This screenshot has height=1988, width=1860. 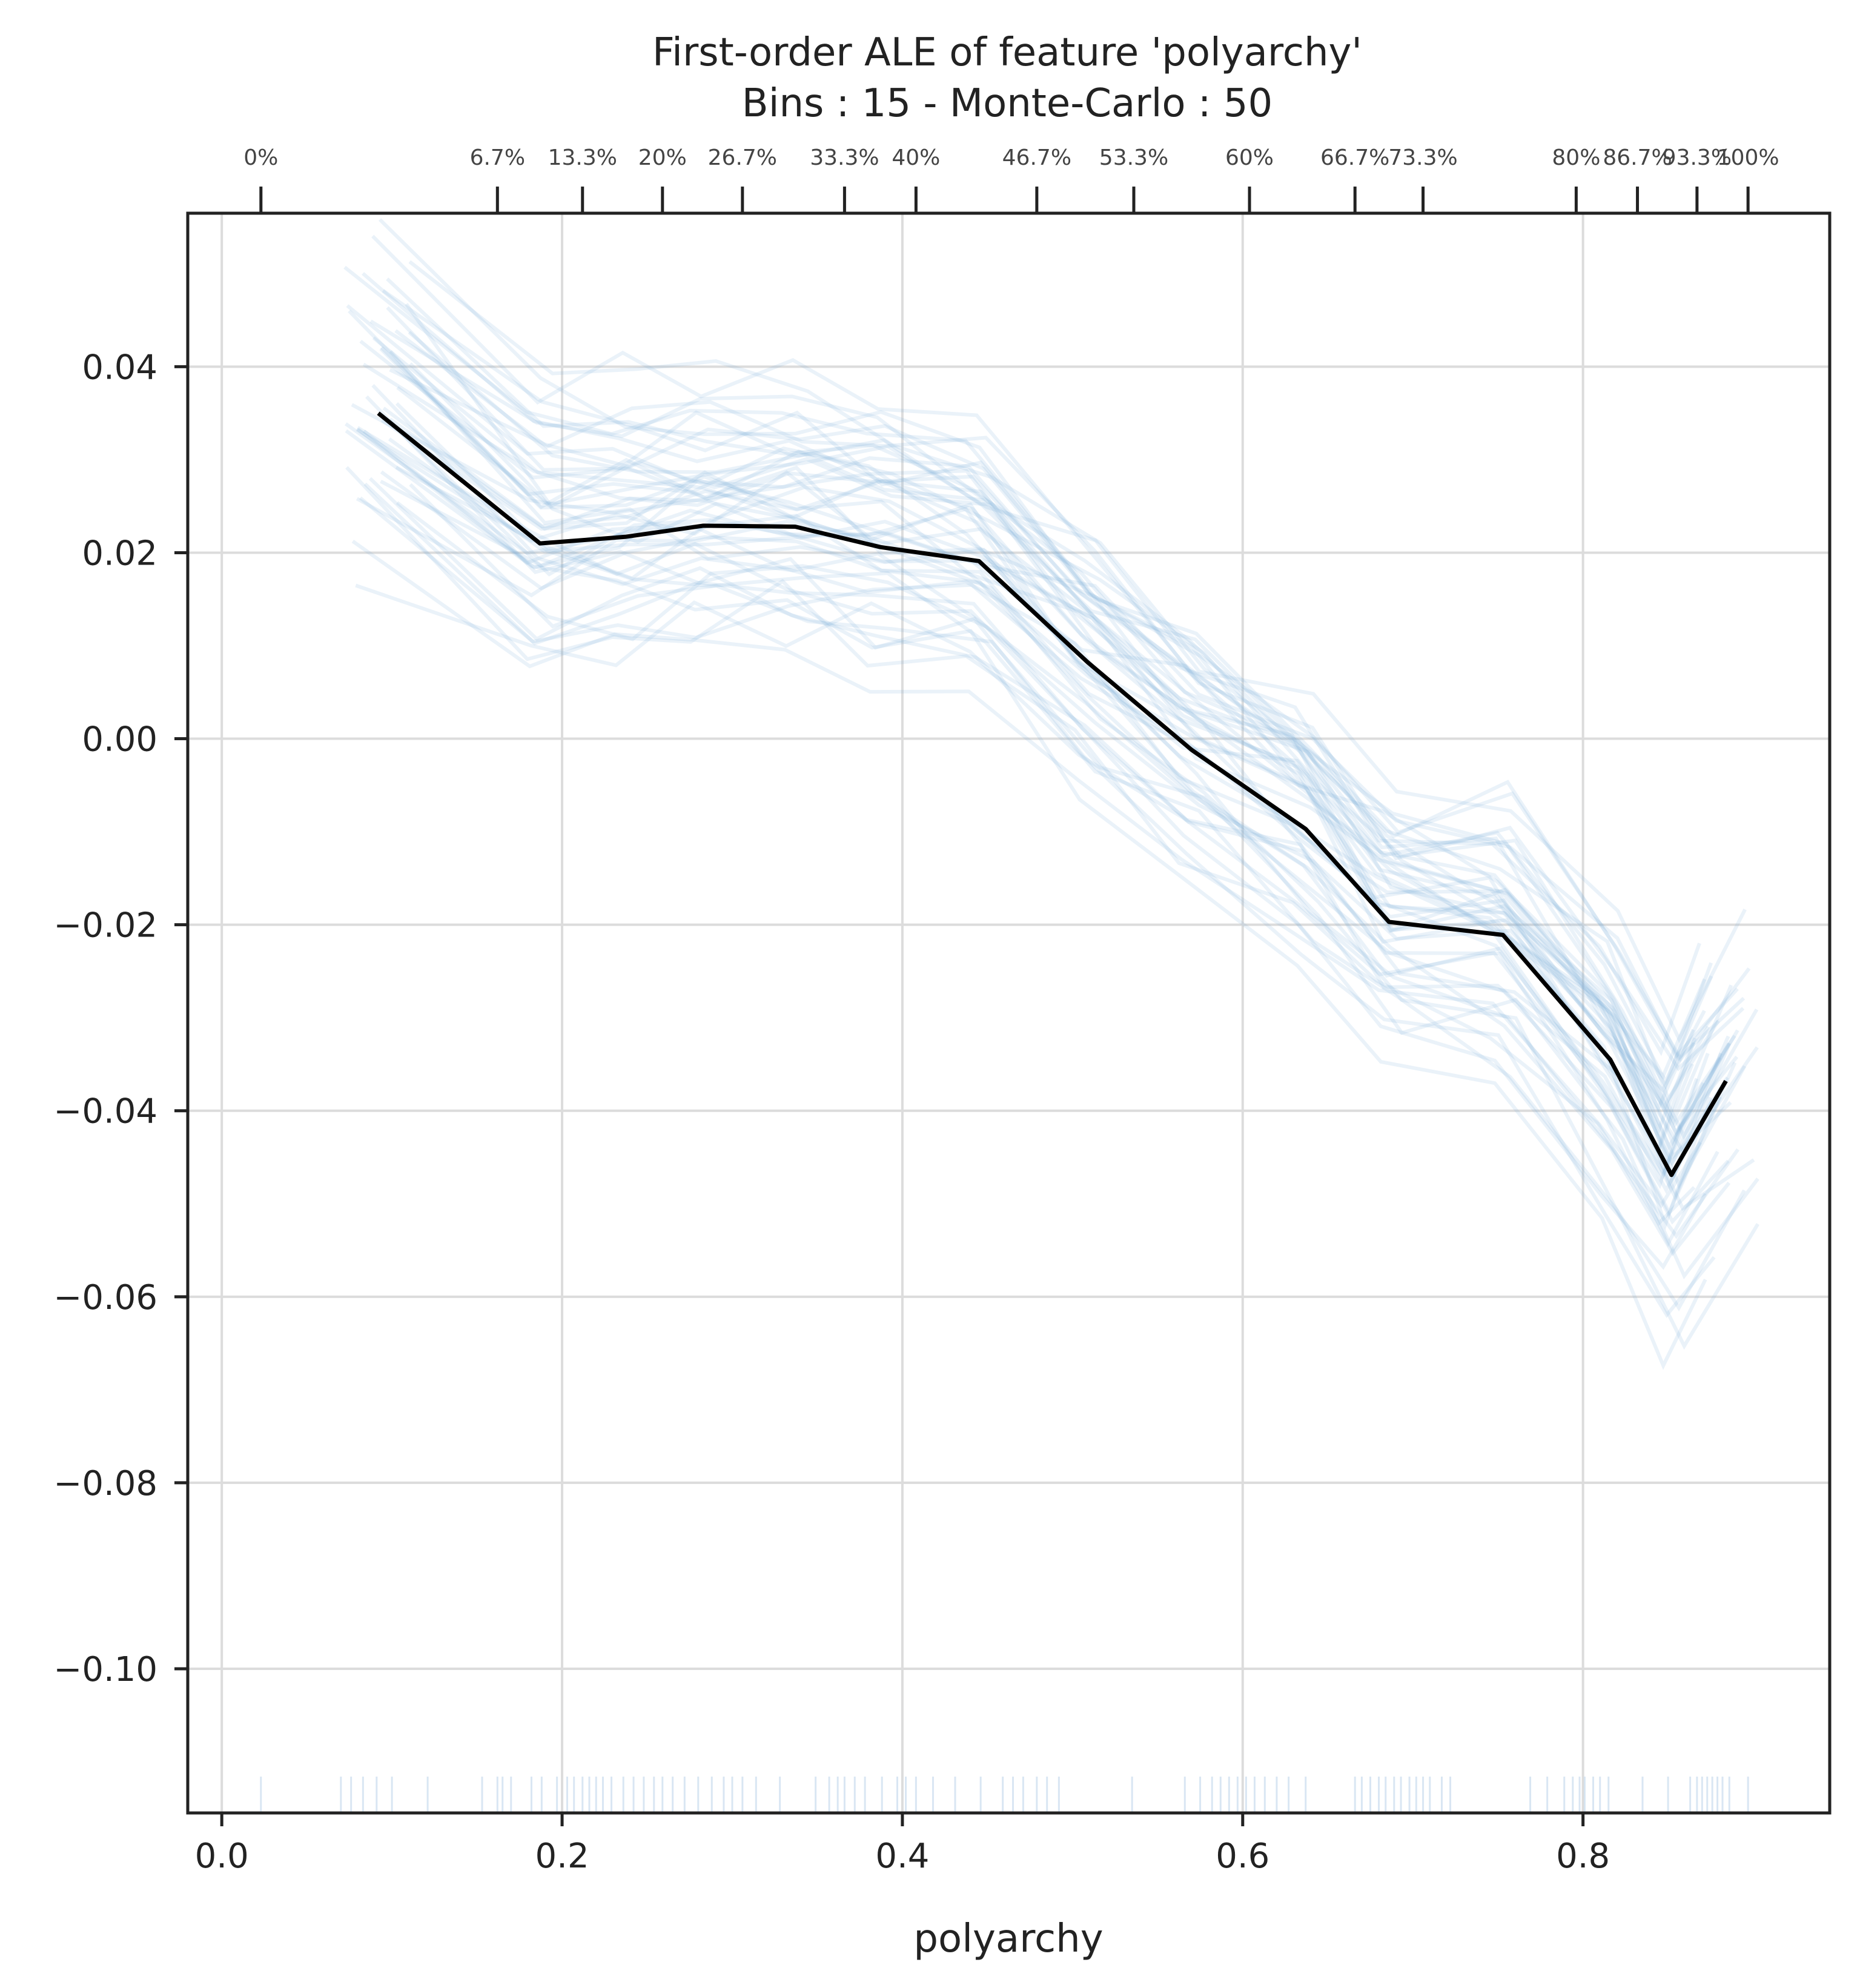 I want to click on chart-subtitle: Bins : 15 - Monte-Carlo : 50, so click(x=1008, y=103).